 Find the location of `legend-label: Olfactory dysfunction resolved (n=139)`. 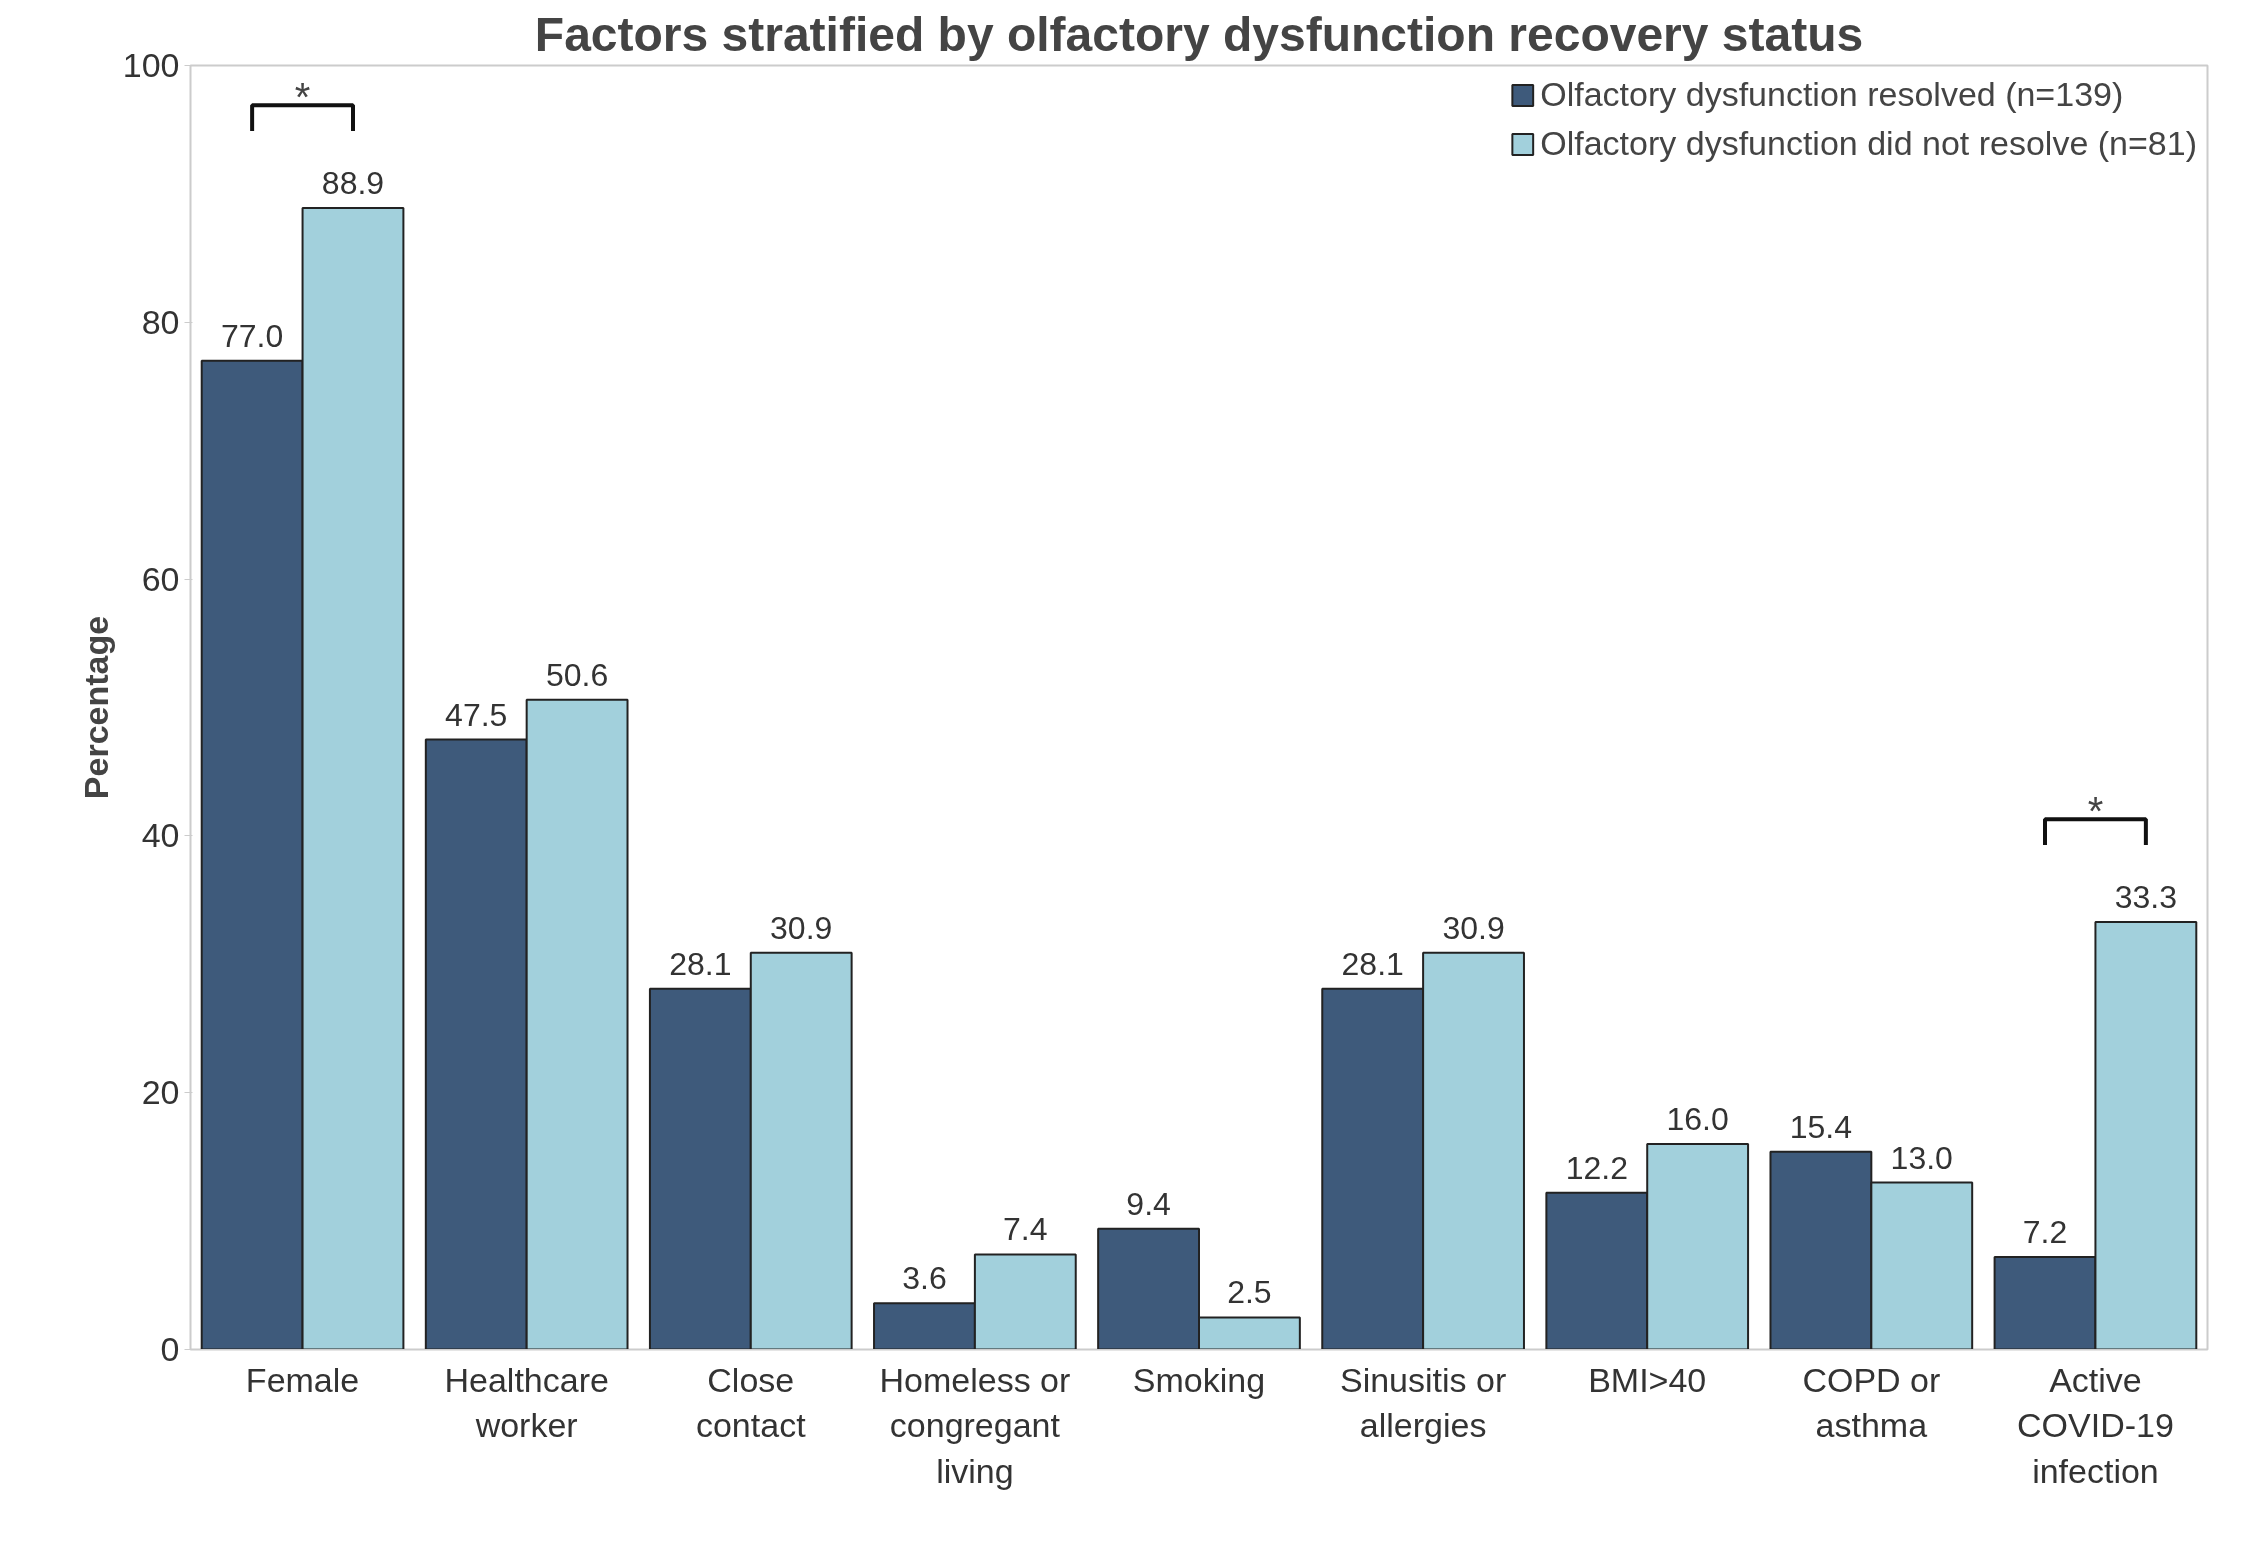

legend-label: Olfactory dysfunction resolved (n=139) is located at coordinates (1832, 94).